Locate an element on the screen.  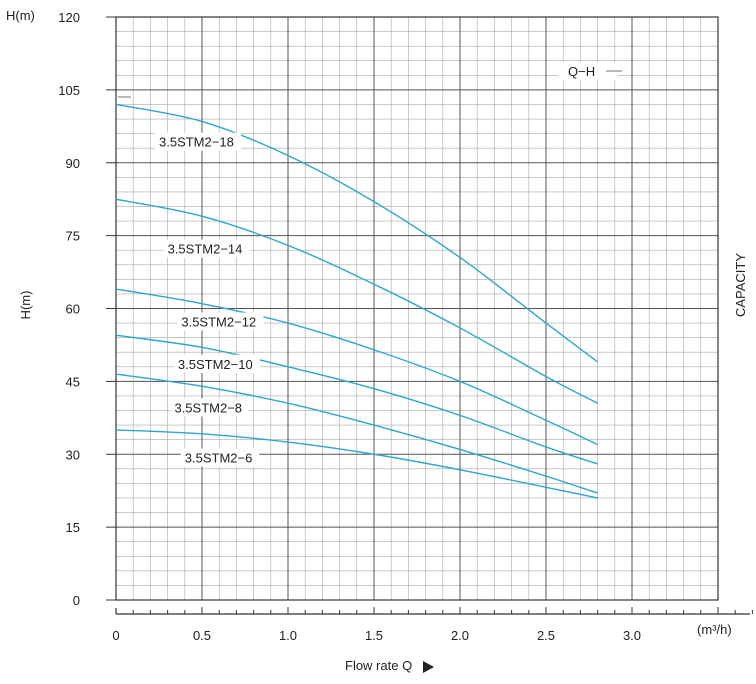
x-unit: (m³/h) is located at coordinates (714, 629).